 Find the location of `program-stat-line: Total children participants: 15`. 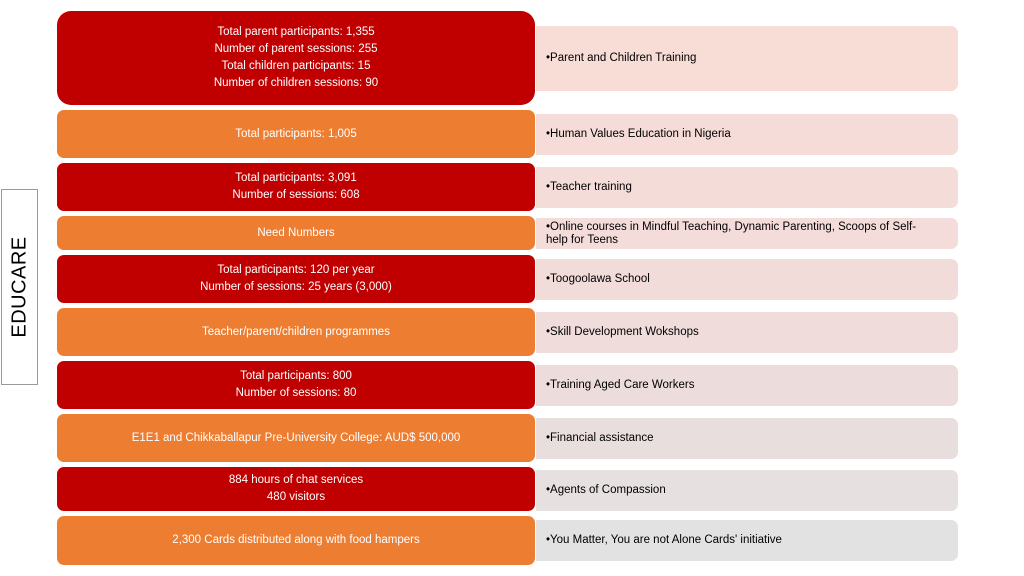

program-stat-line: Total children participants: 15 is located at coordinates (296, 66).